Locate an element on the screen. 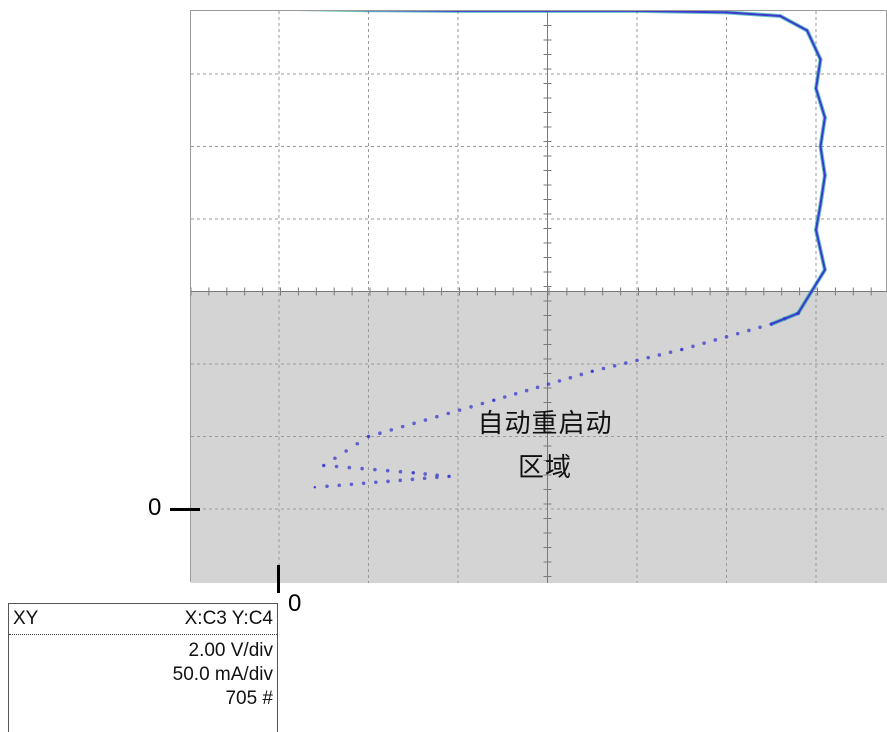  x-origin-label: 0 is located at coordinates (295, 603).